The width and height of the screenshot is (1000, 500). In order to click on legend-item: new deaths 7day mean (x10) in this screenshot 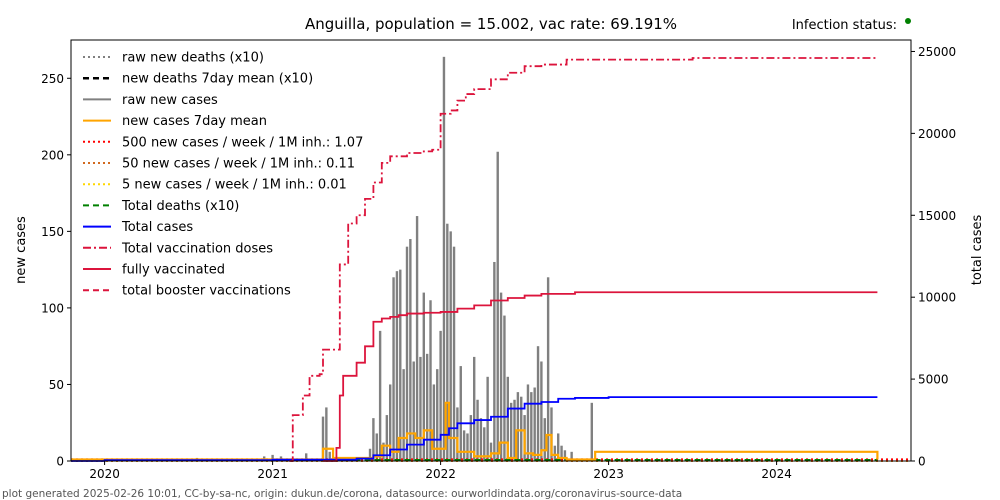, I will do `click(198, 79)`.